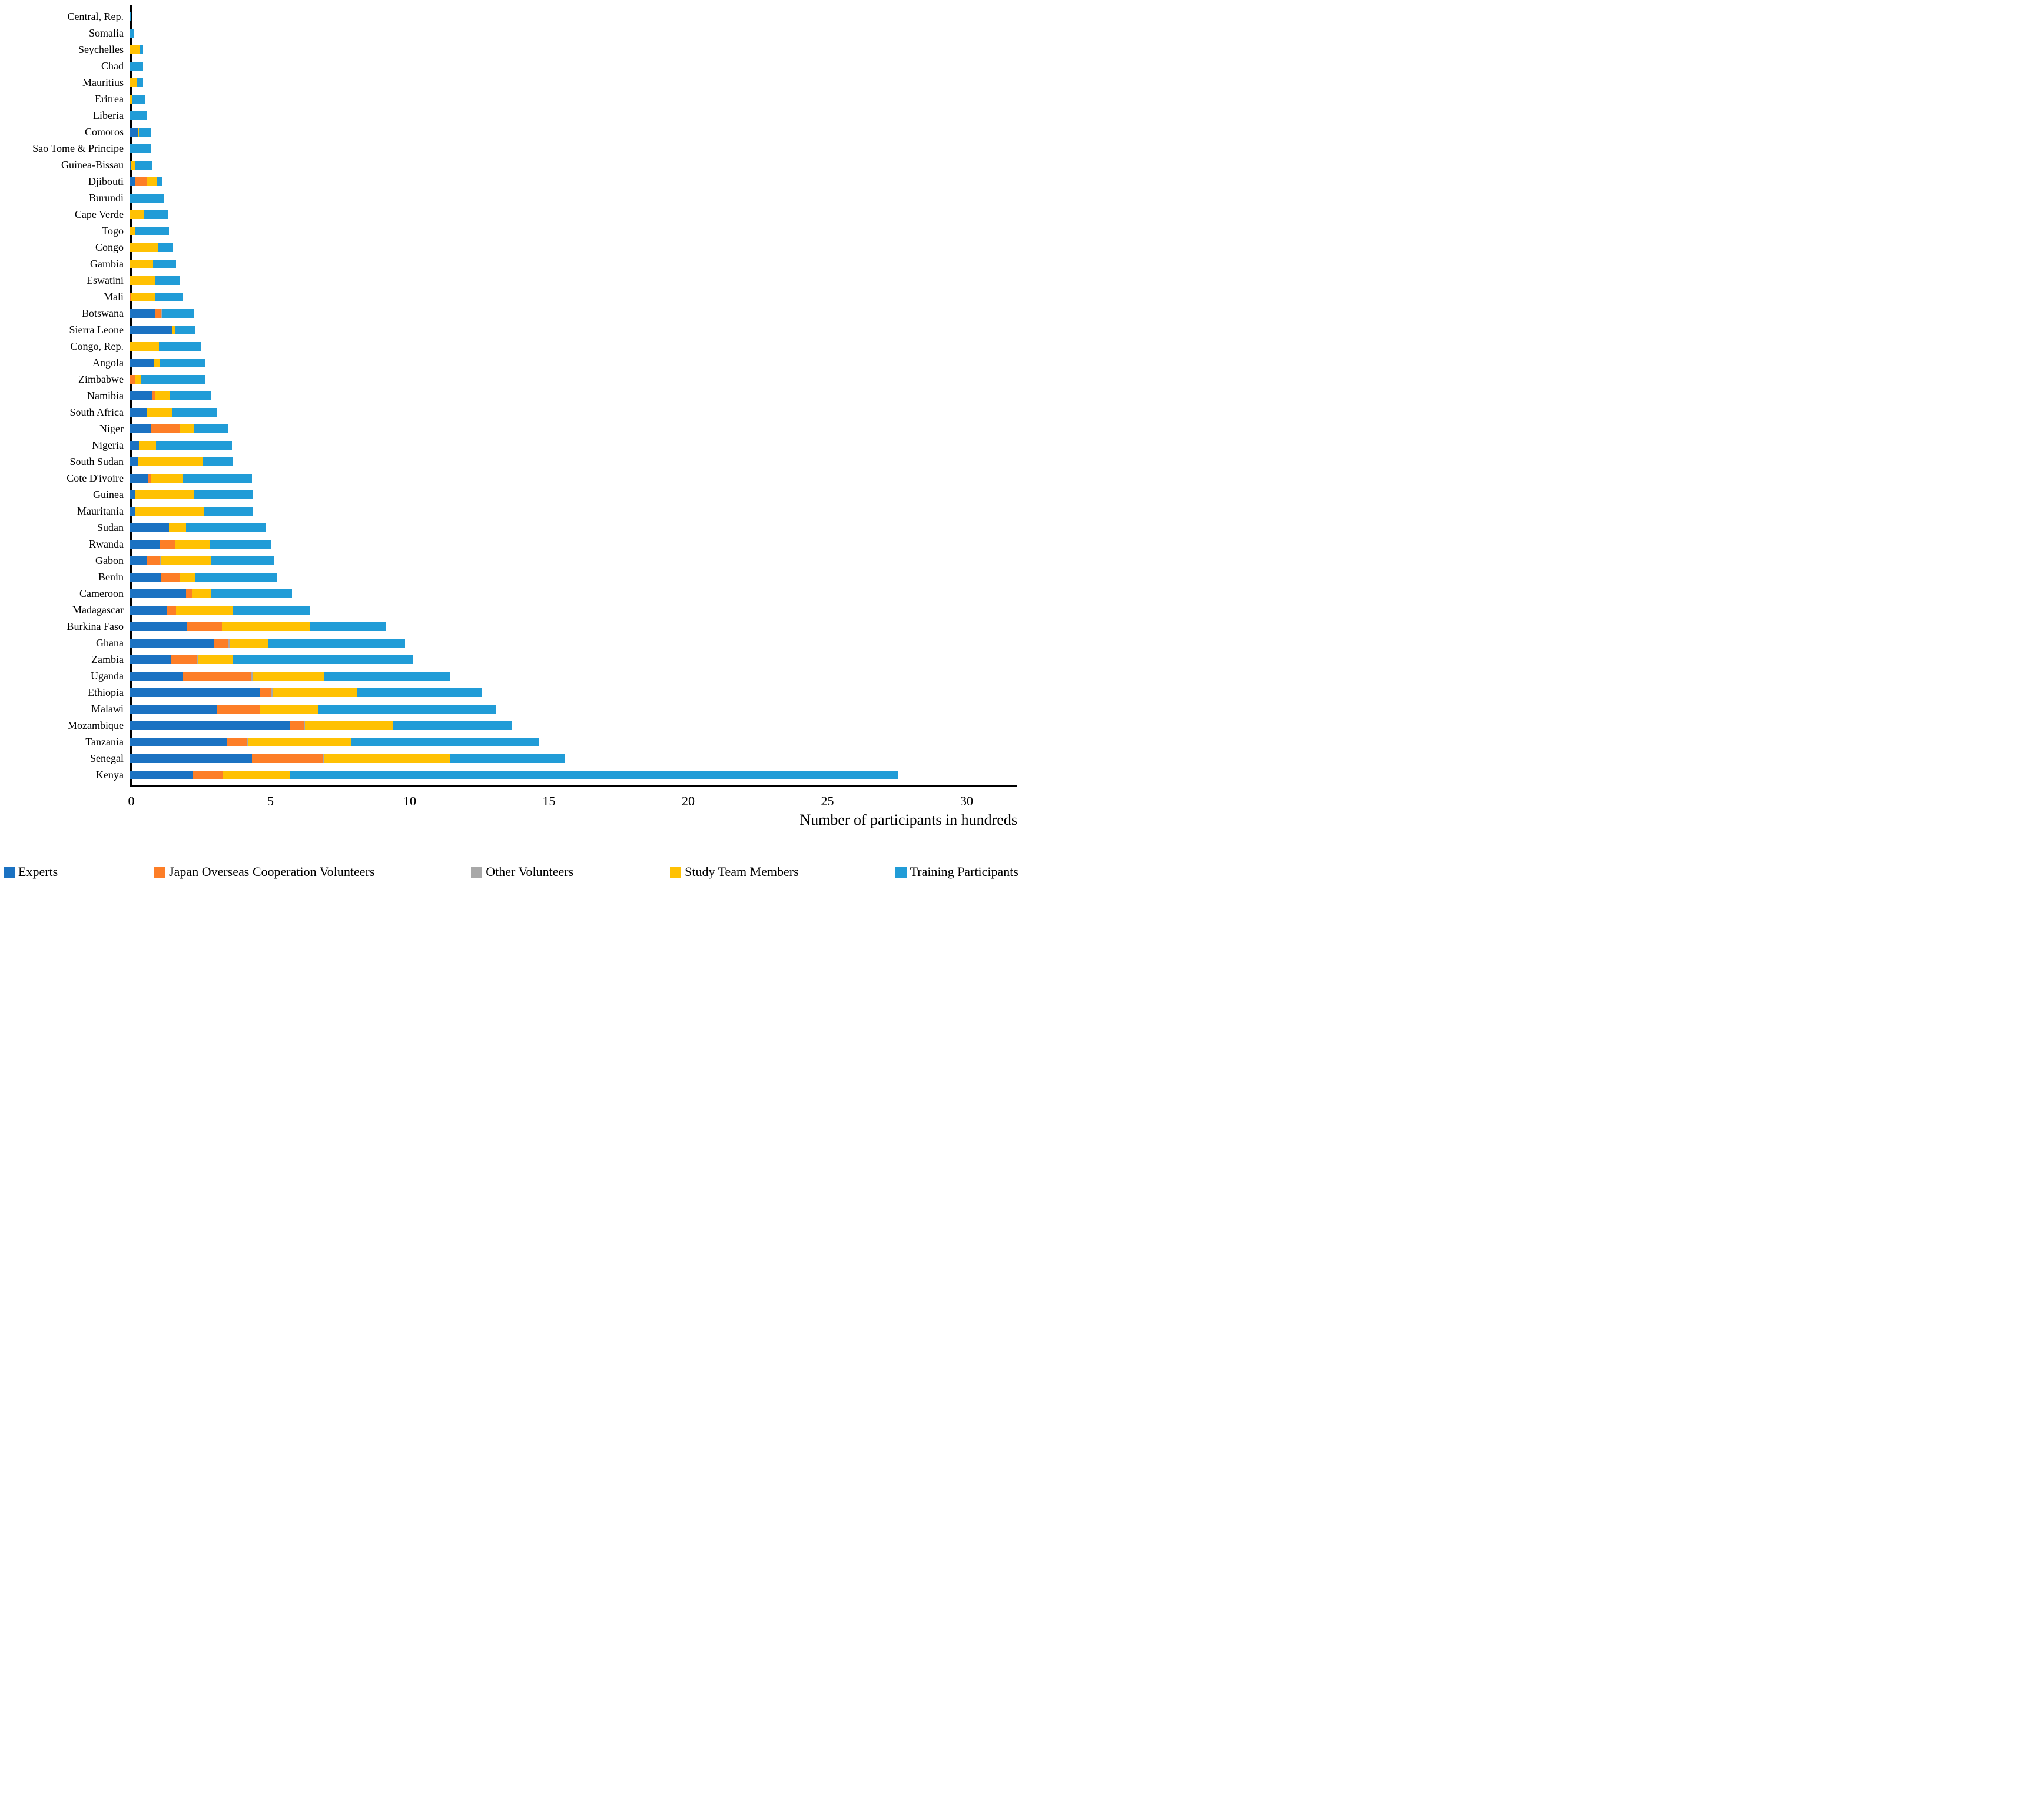 Image resolution: width=2044 pixels, height=1805 pixels. What do you see at coordinates (110, 643) in the screenshot?
I see `country-label: Ghana` at bounding box center [110, 643].